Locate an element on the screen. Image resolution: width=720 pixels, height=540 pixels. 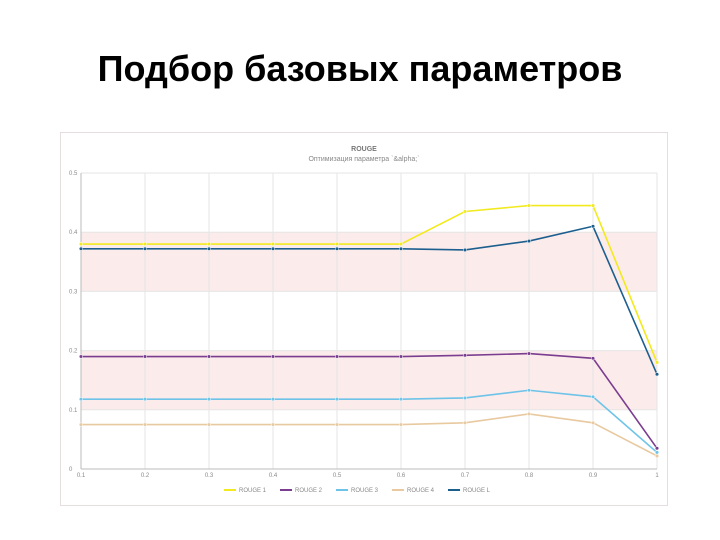
y-tick-label: 0.1 is located at coordinates (73, 411).